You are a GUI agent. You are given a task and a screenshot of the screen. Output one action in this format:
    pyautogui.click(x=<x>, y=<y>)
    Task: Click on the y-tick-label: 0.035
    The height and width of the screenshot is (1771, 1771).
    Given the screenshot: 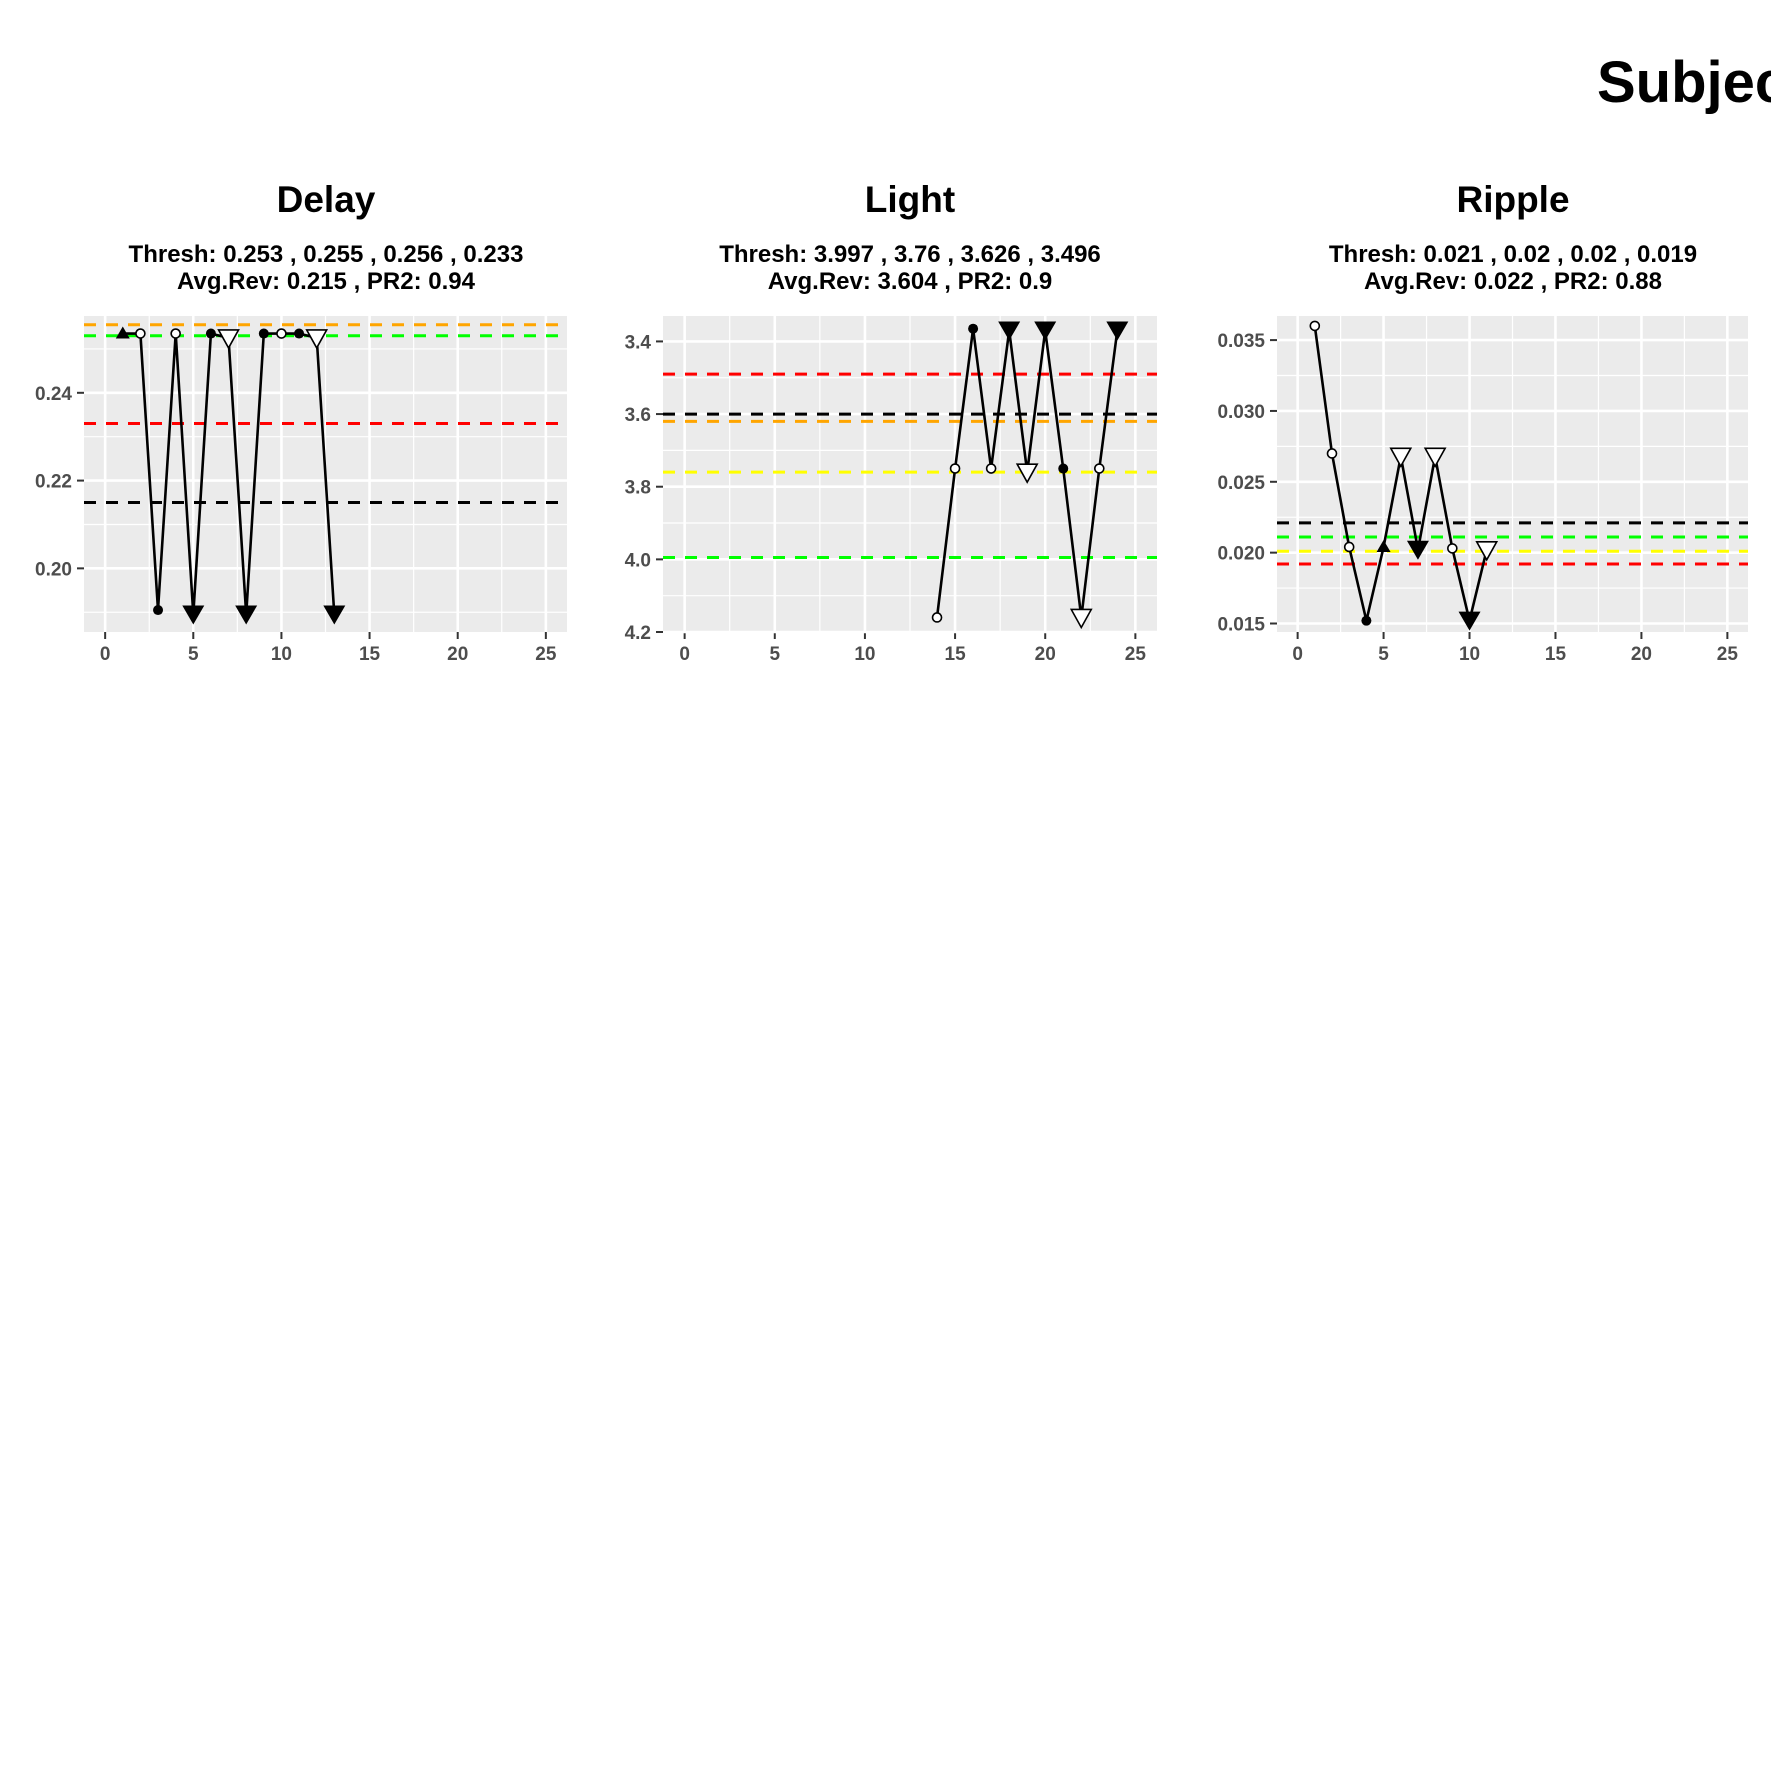 What is the action you would take?
    pyautogui.click(x=1241, y=341)
    